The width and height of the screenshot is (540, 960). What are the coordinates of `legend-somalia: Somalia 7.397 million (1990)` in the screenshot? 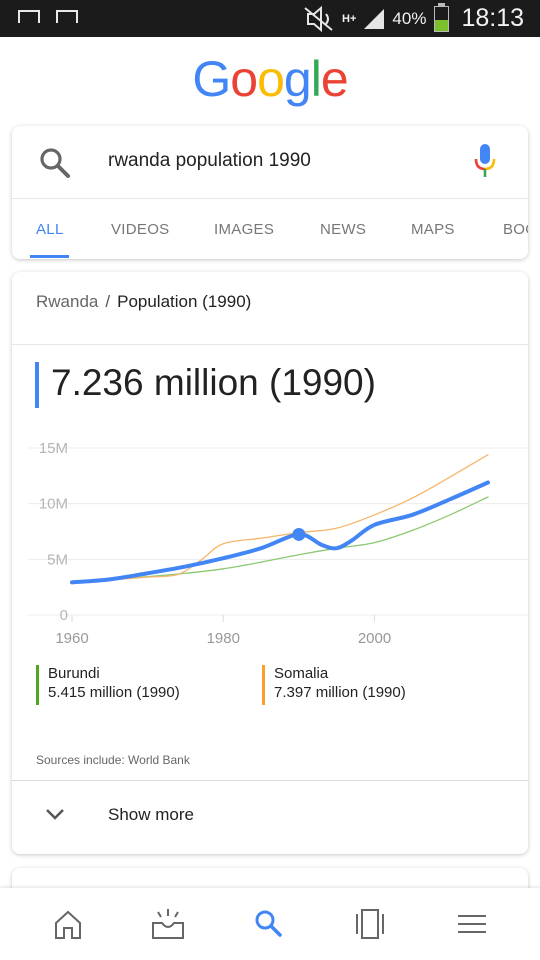 It's located at (334, 684).